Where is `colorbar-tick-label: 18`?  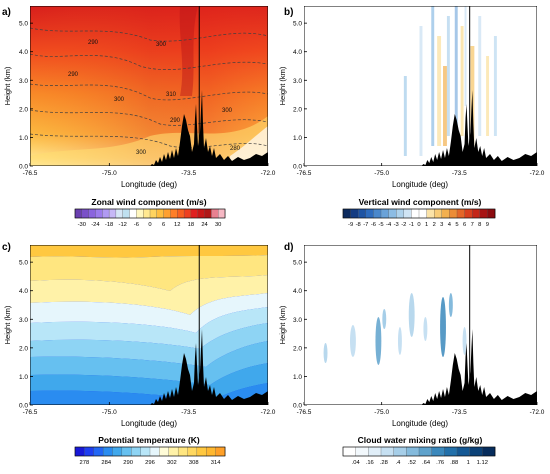
colorbar-tick-label: 18 is located at coordinates (191, 225).